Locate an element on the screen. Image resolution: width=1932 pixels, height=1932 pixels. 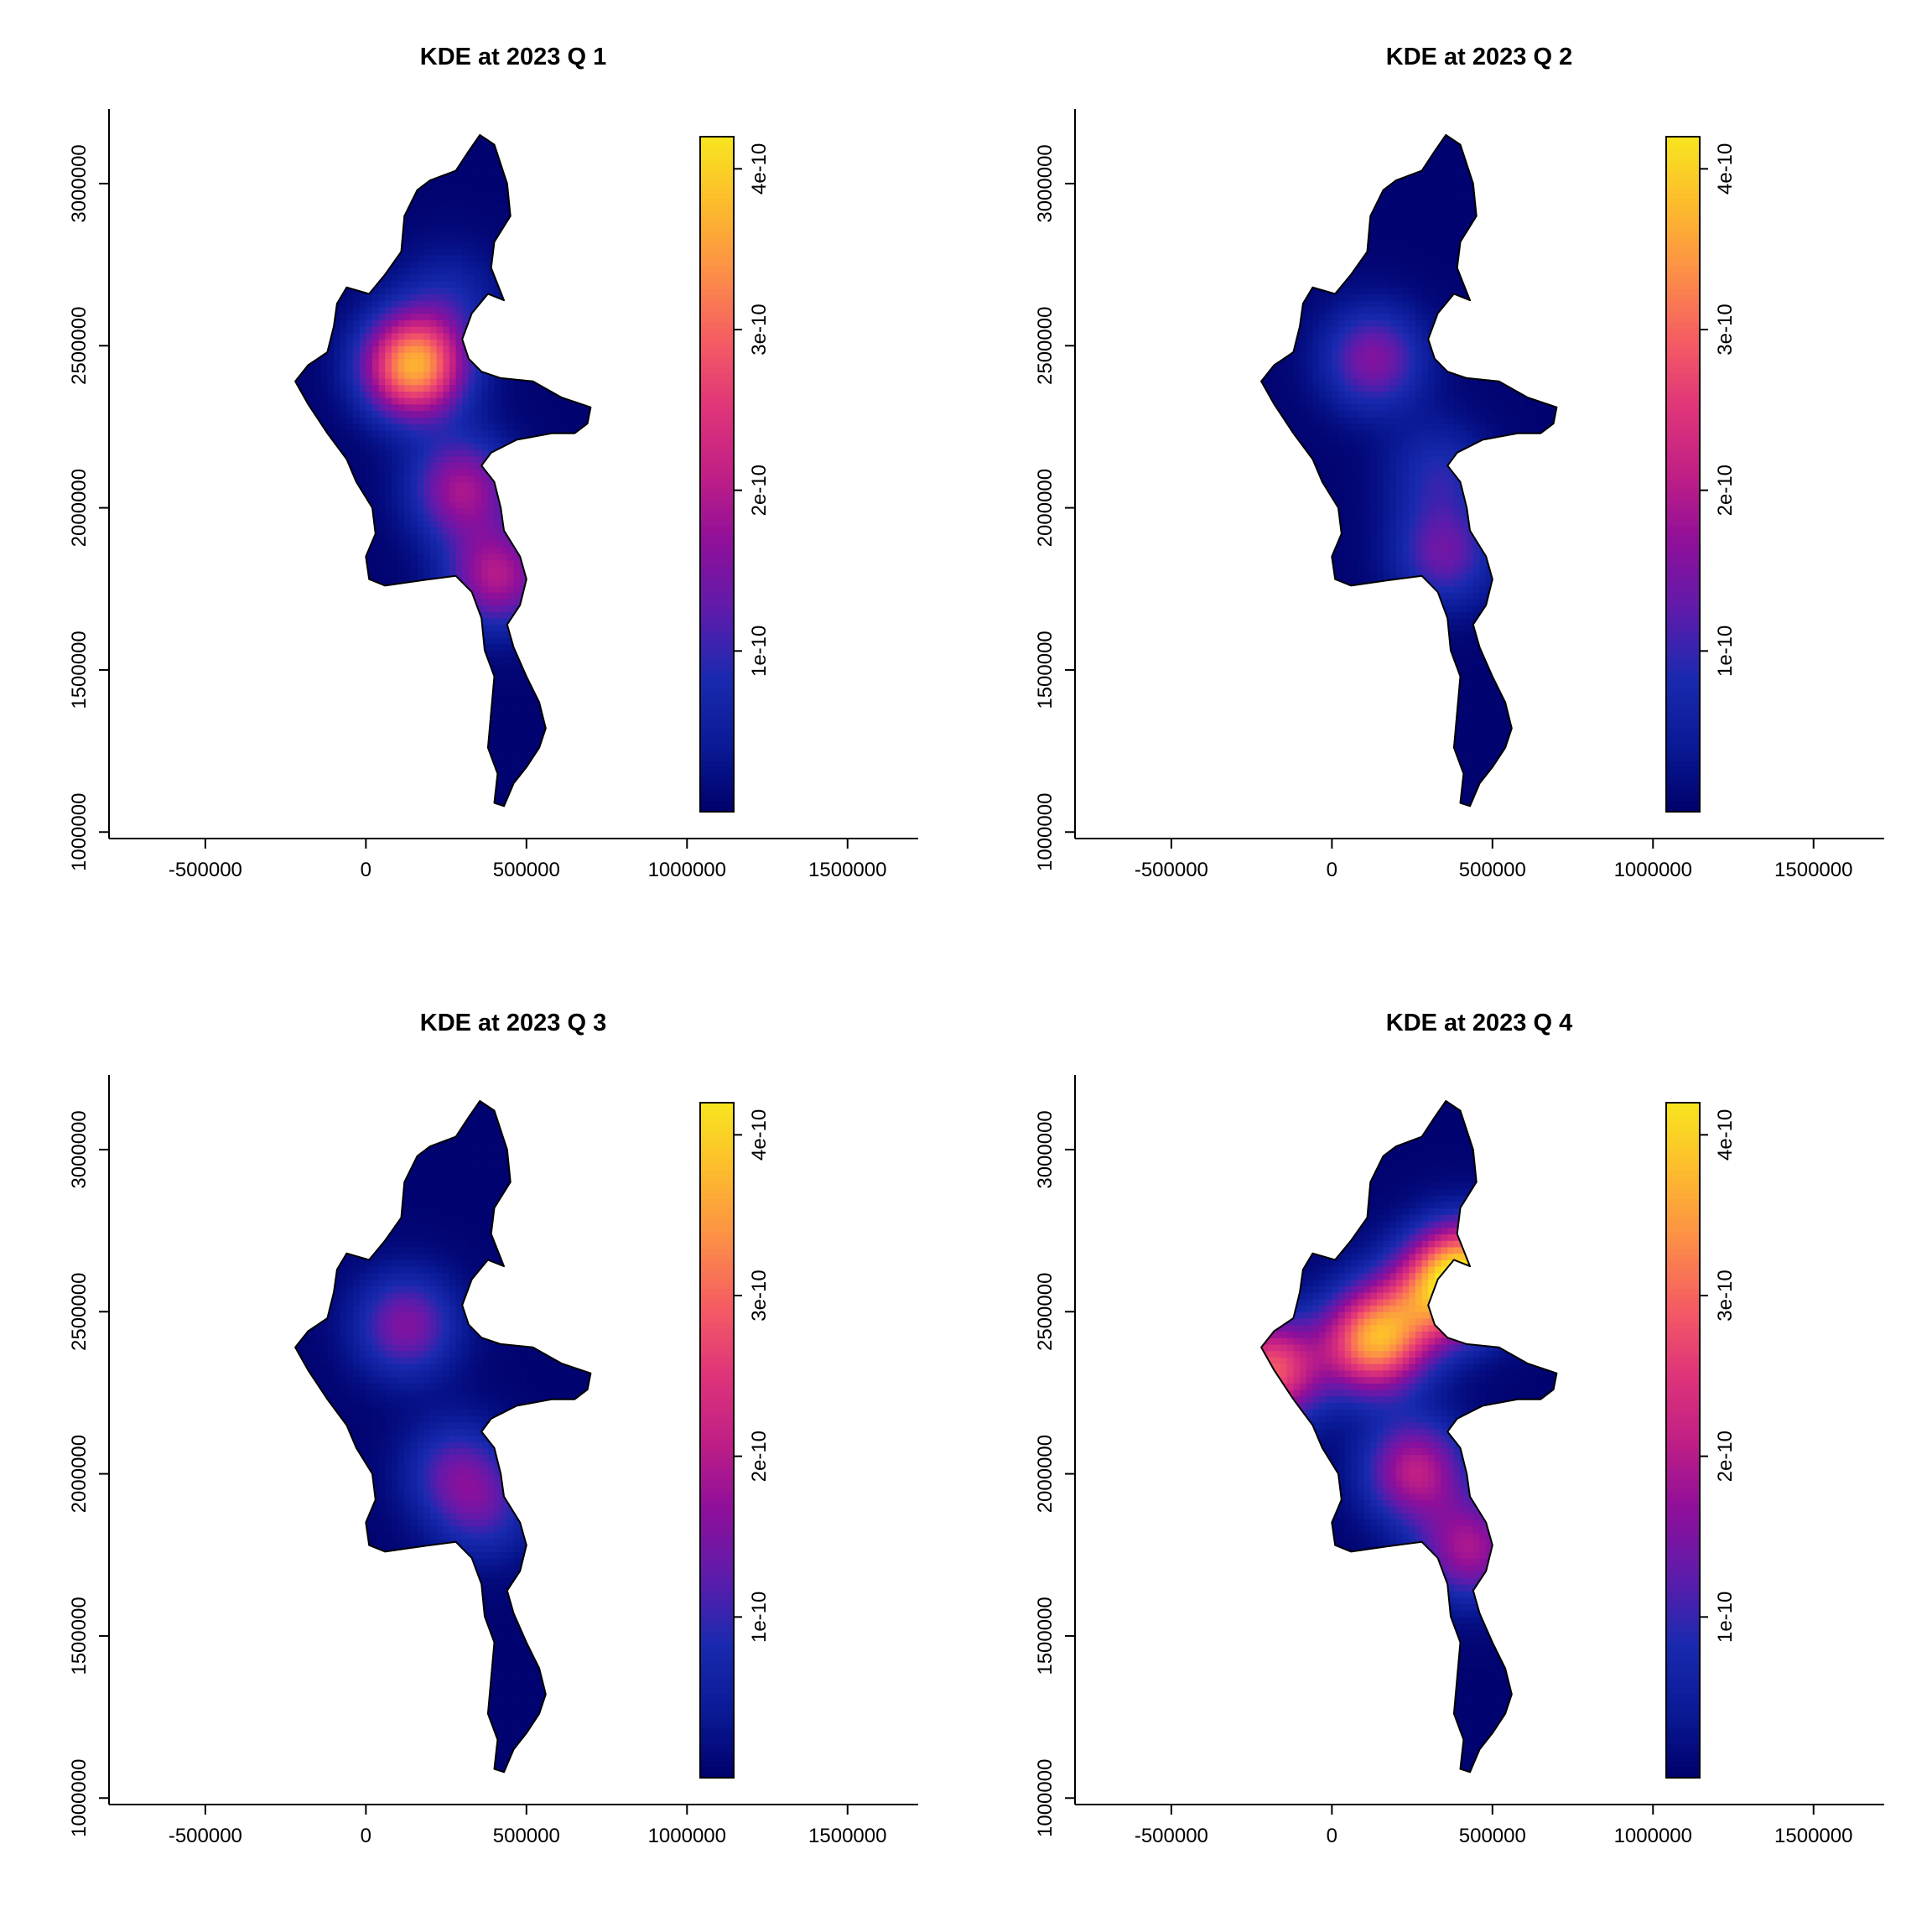
panel-title: KDE at 2023 Q 1 is located at coordinates (513, 57).